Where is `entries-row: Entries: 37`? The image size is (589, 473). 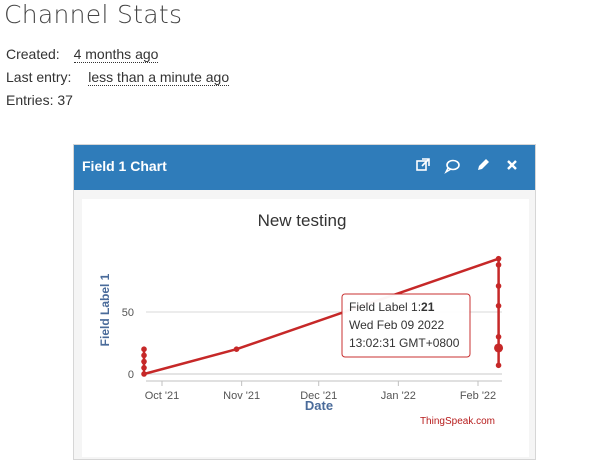
entries-row: Entries: 37 is located at coordinates (117, 100).